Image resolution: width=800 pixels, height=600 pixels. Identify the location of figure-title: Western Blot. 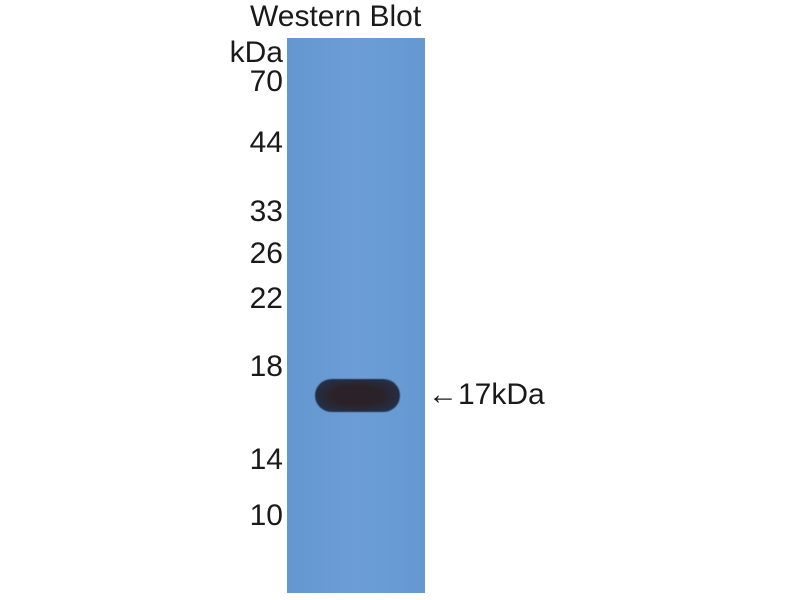
(336, 16).